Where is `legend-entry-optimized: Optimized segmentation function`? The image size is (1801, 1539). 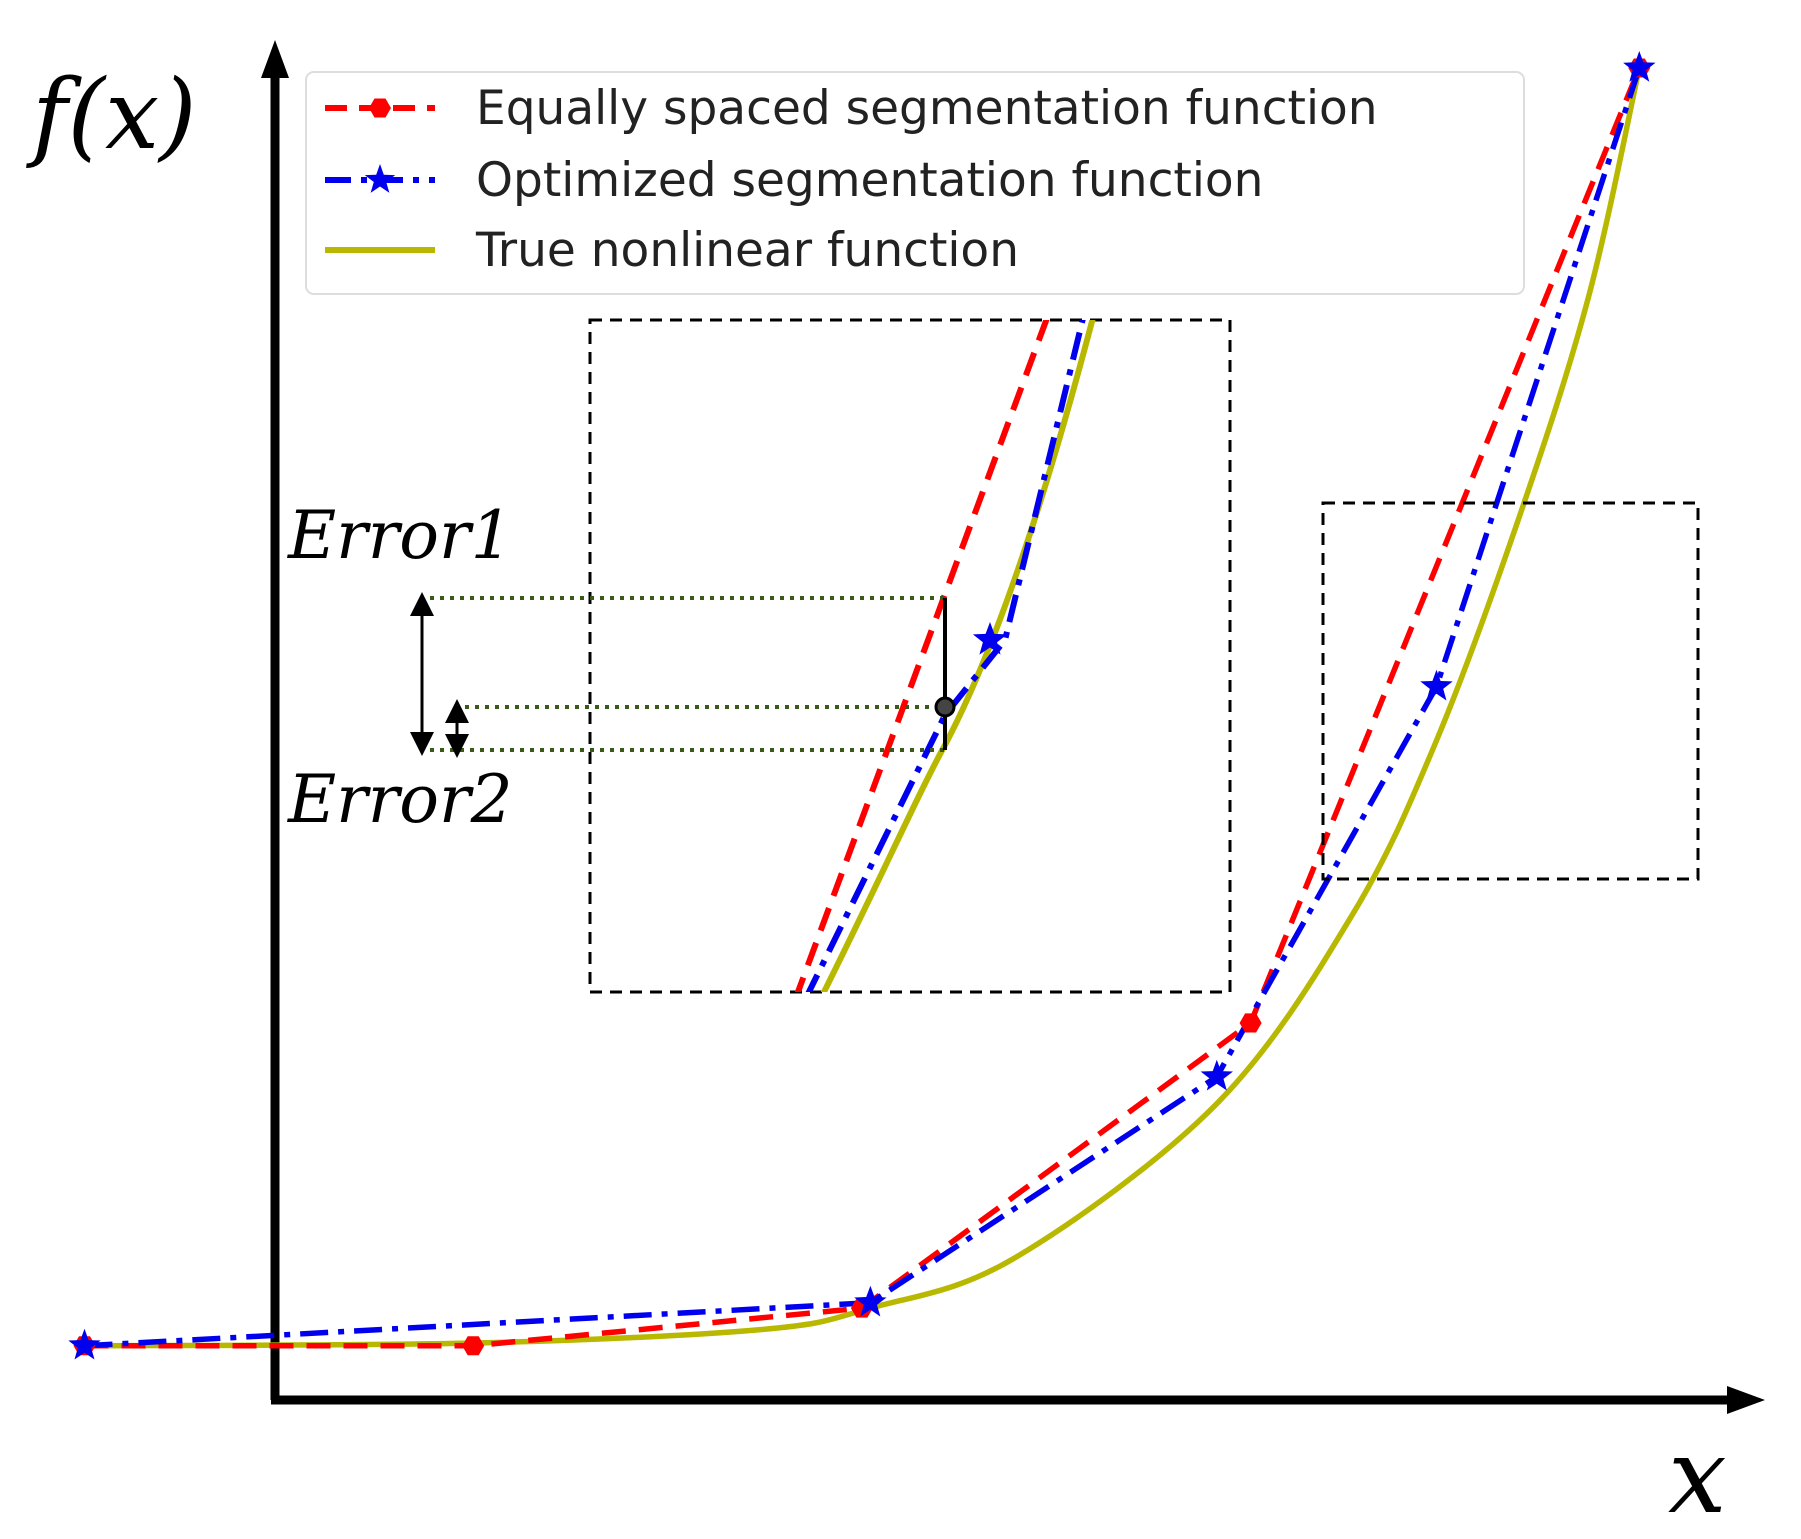 legend-entry-optimized: Optimized segmentation function is located at coordinates (794, 180).